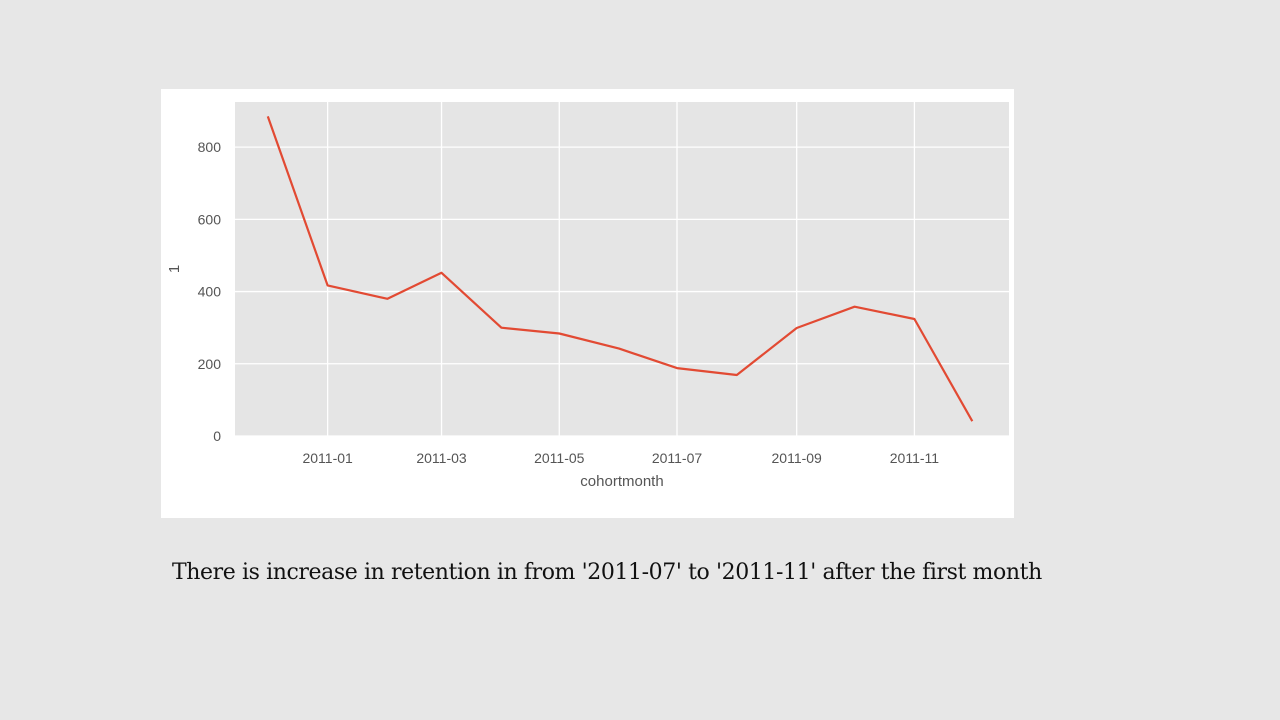  Describe the element at coordinates (797, 458) in the screenshot. I see `x-tick-label: 2011-09` at that location.